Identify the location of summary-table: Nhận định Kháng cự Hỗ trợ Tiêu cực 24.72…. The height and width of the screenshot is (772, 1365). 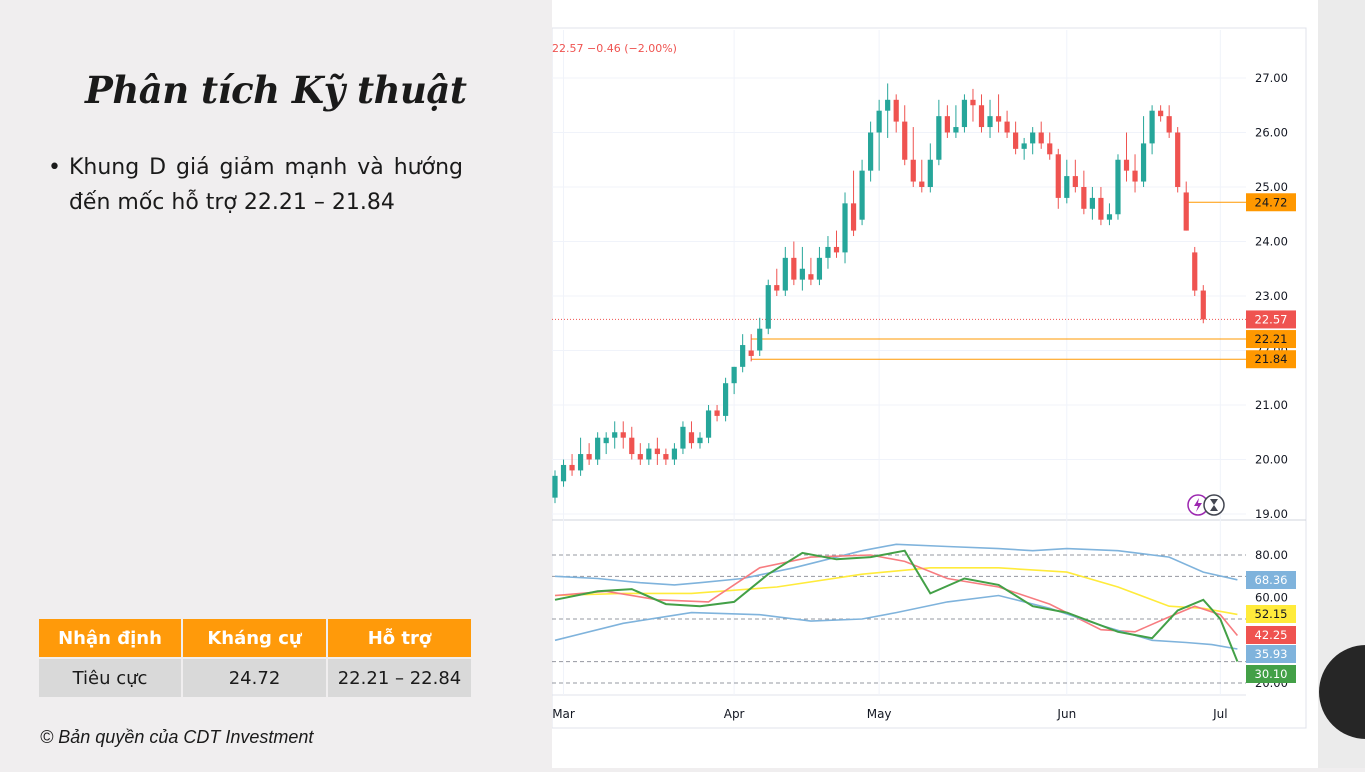
(255, 658).